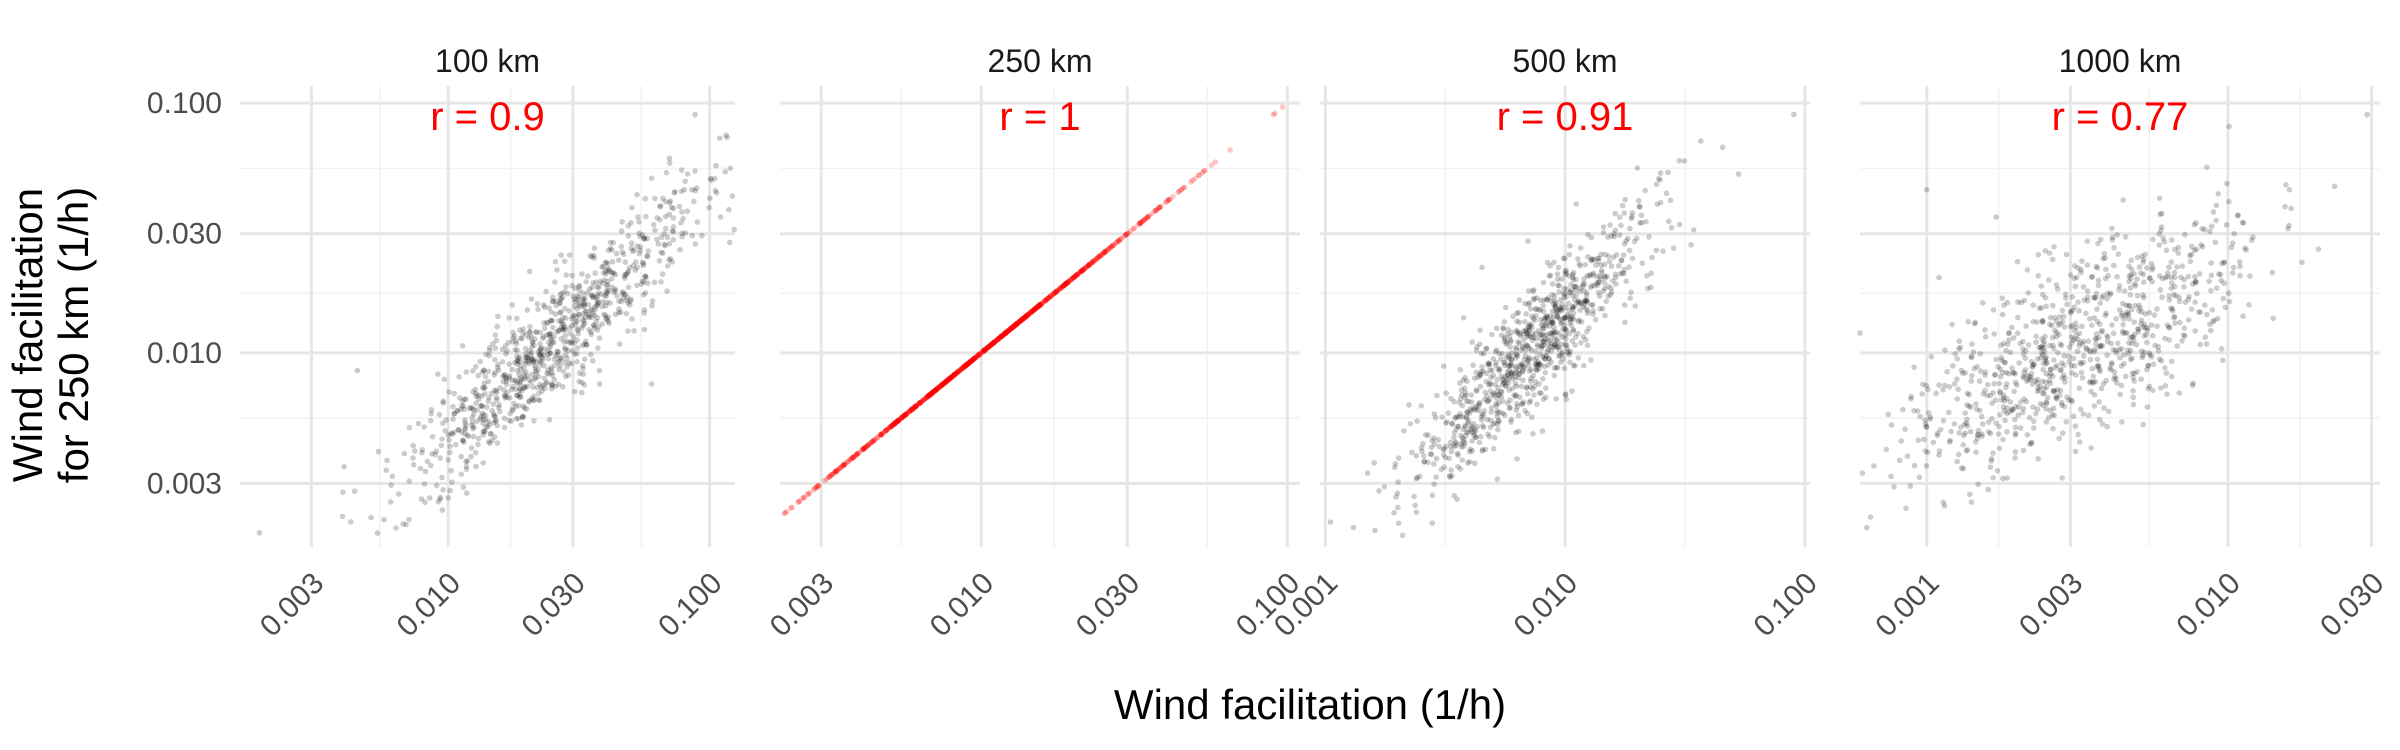  I want to click on x-tick-label: 0.003, so click(292, 605).